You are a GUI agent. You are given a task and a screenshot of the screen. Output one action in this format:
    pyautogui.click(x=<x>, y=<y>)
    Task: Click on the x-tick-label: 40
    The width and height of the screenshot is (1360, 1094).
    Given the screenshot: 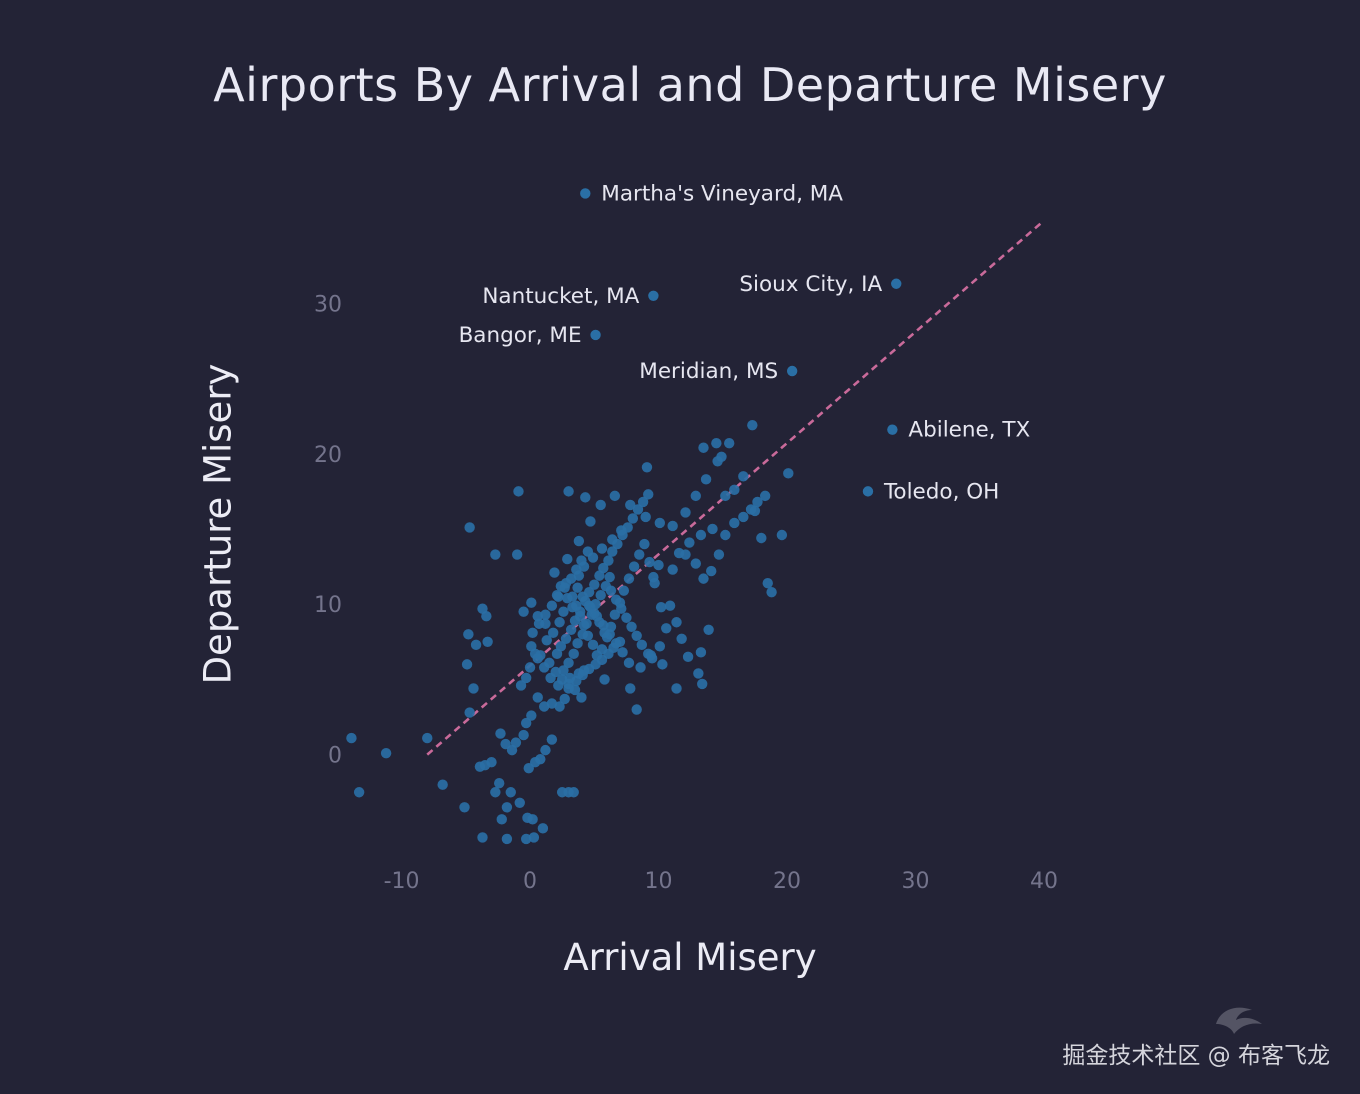 What is the action you would take?
    pyautogui.click(x=1044, y=881)
    